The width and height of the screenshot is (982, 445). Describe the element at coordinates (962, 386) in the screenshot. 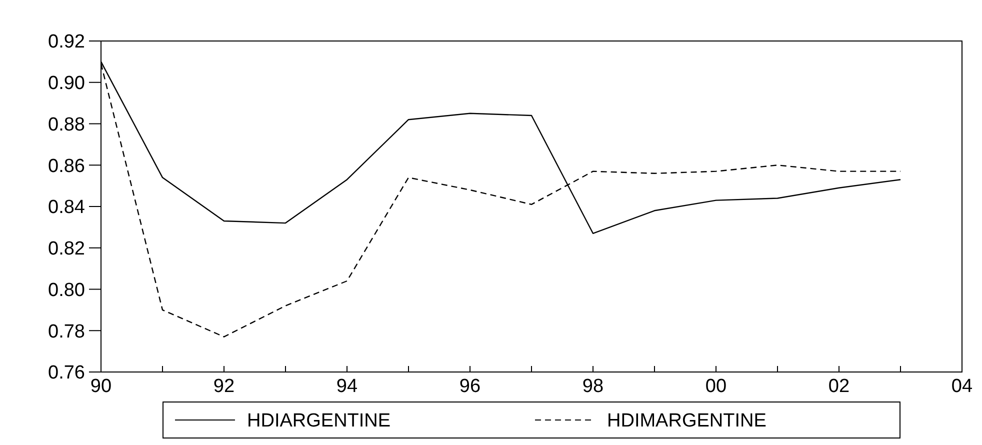

I see `x-tick-label: 04` at that location.